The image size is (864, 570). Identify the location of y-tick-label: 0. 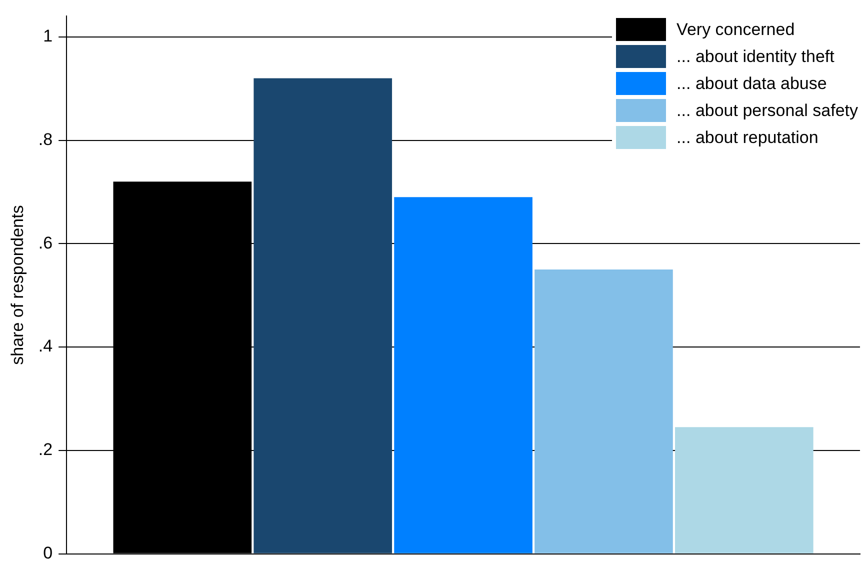
(48, 552).